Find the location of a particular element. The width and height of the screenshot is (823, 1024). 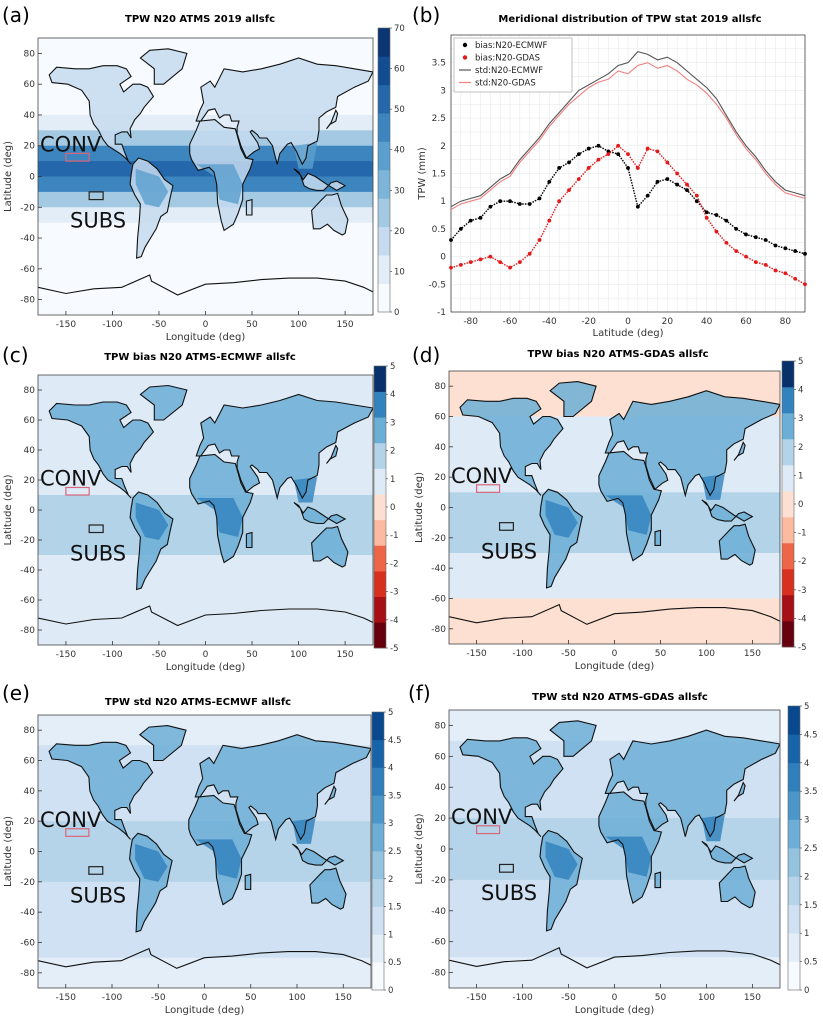

colorbar-tick-label: 4.5 is located at coordinates (395, 741).